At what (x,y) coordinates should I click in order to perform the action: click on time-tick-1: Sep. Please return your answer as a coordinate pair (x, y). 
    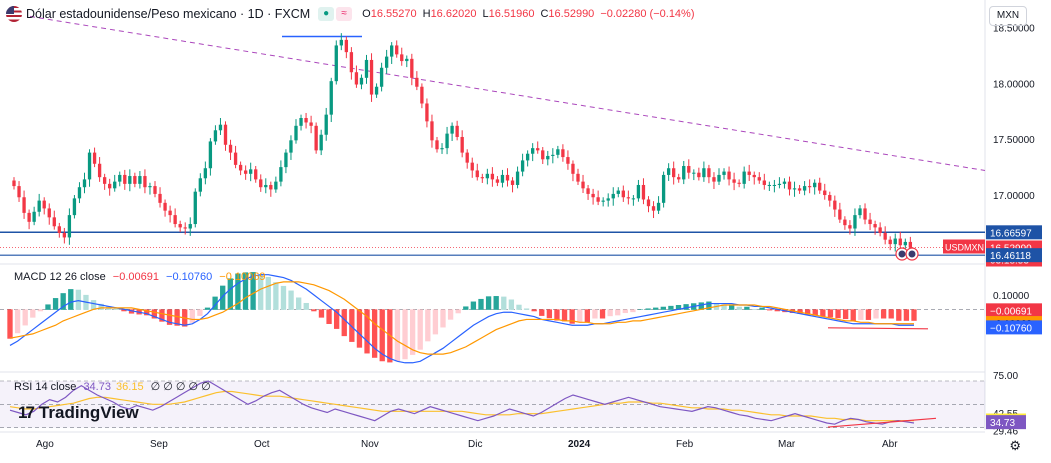
    Looking at the image, I should click on (159, 444).